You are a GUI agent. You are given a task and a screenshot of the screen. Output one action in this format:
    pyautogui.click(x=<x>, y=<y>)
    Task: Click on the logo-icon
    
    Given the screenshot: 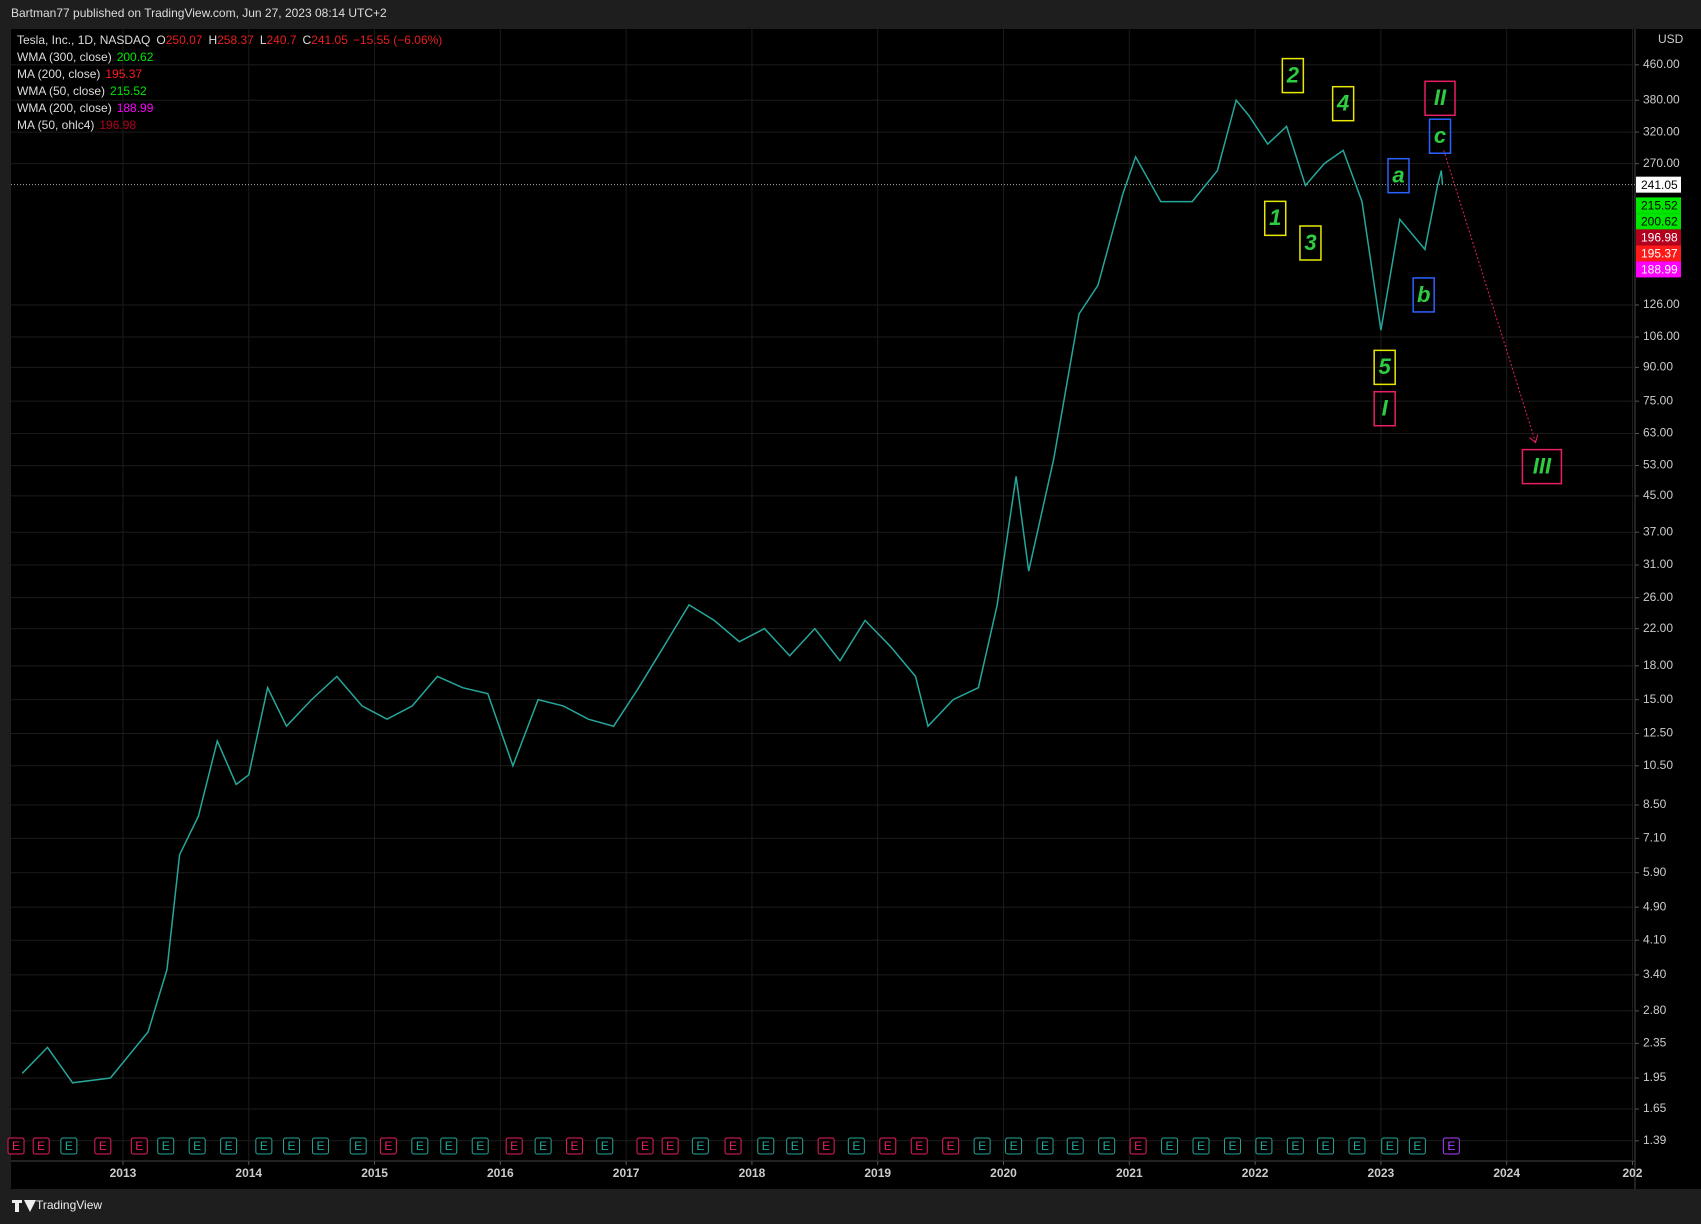 What is the action you would take?
    pyautogui.click(x=24, y=1206)
    